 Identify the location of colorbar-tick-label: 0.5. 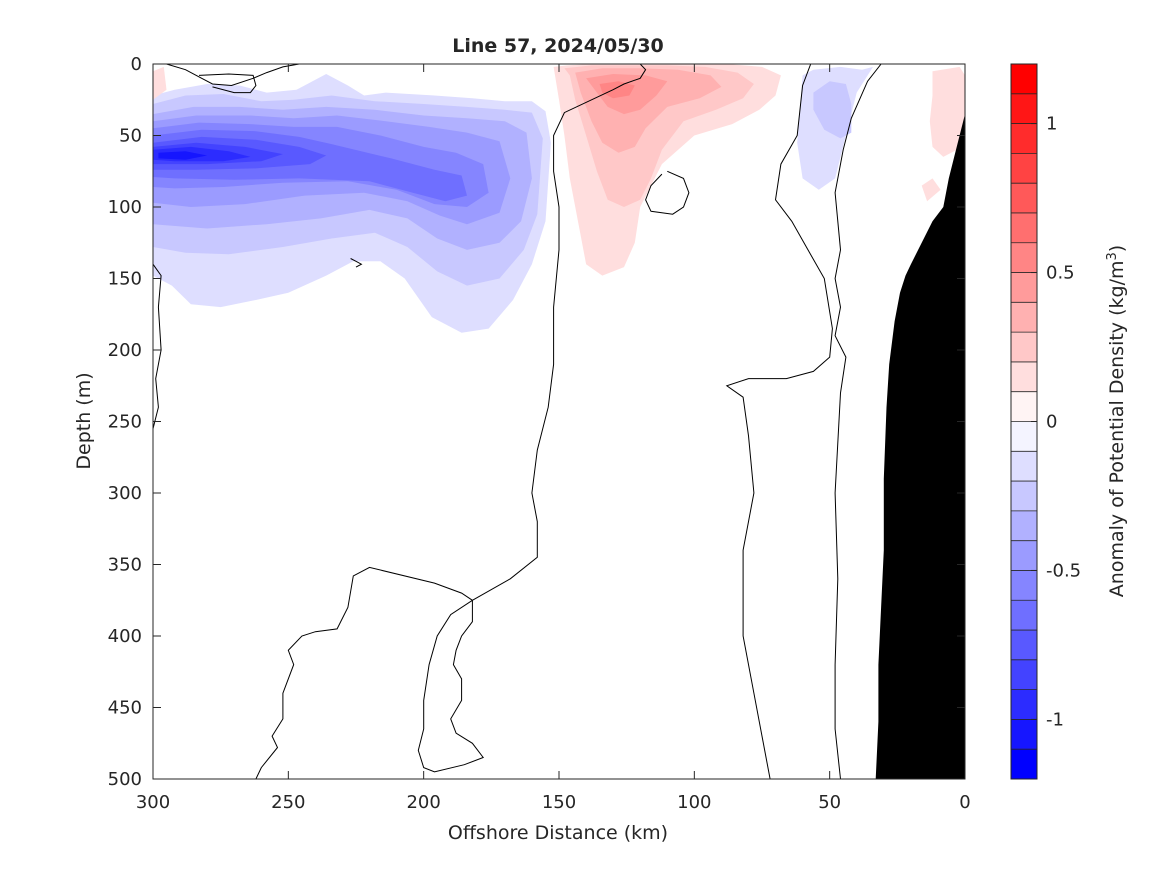
(1060, 273).